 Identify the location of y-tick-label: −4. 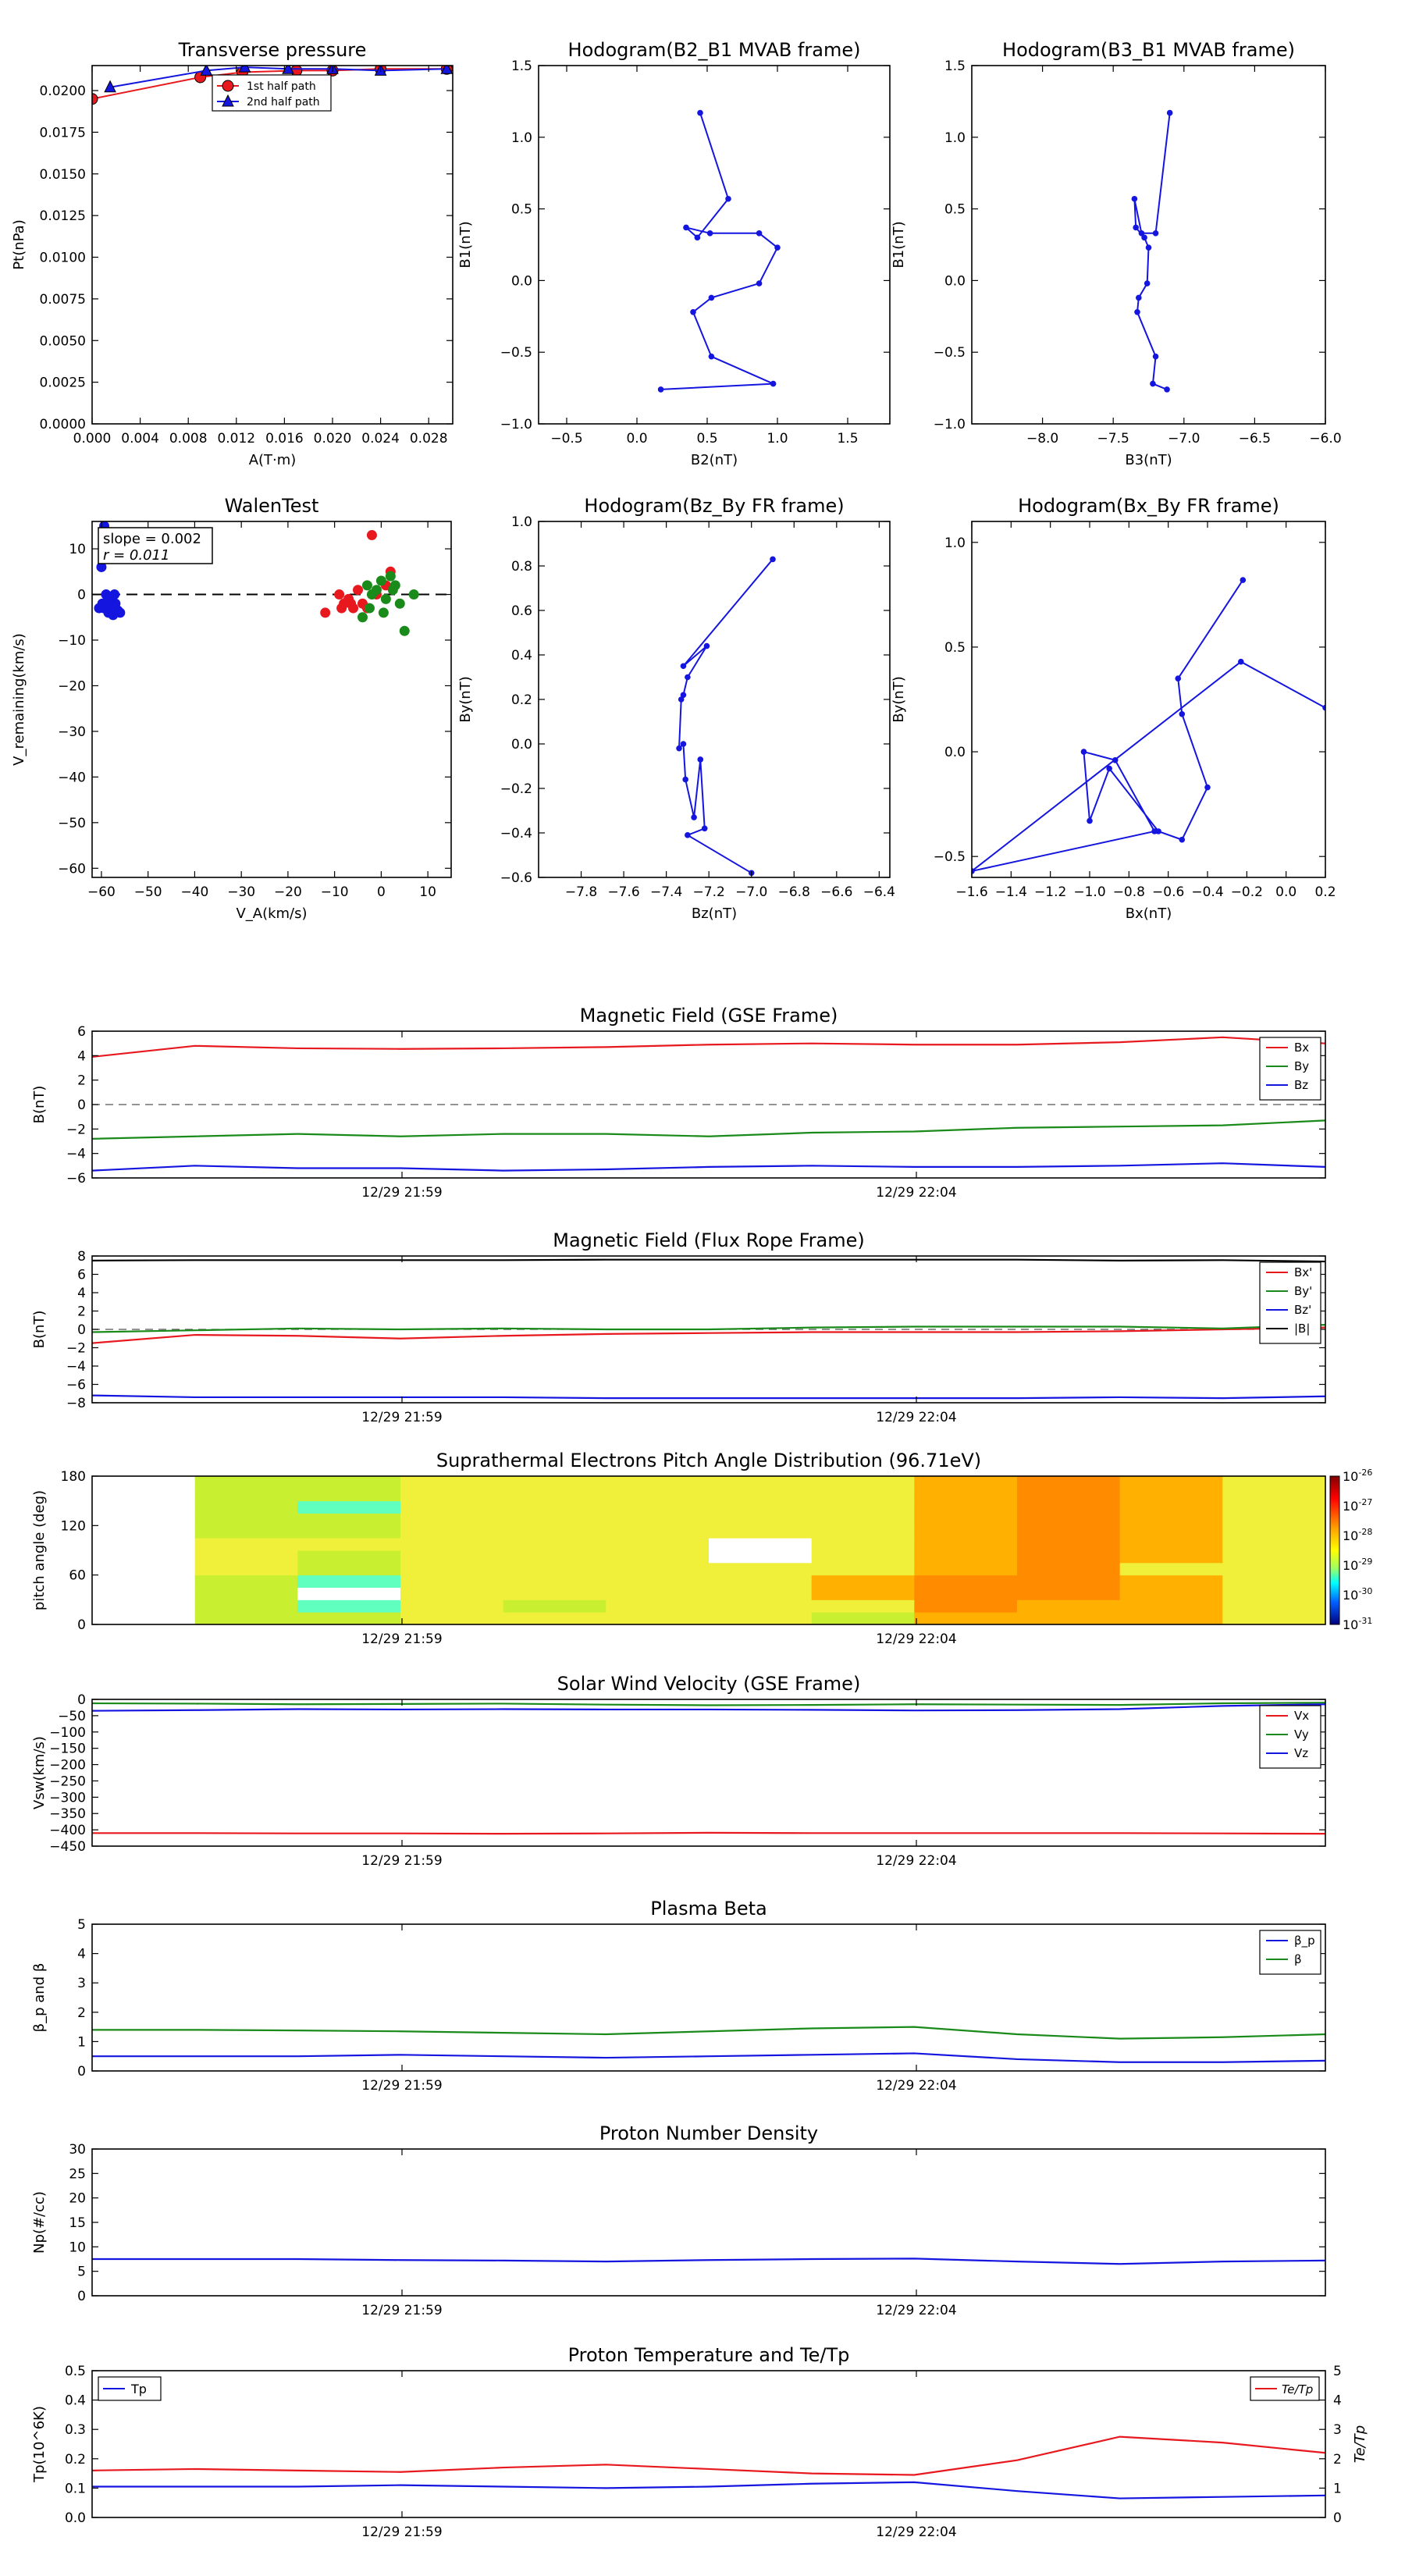
(76, 1367).